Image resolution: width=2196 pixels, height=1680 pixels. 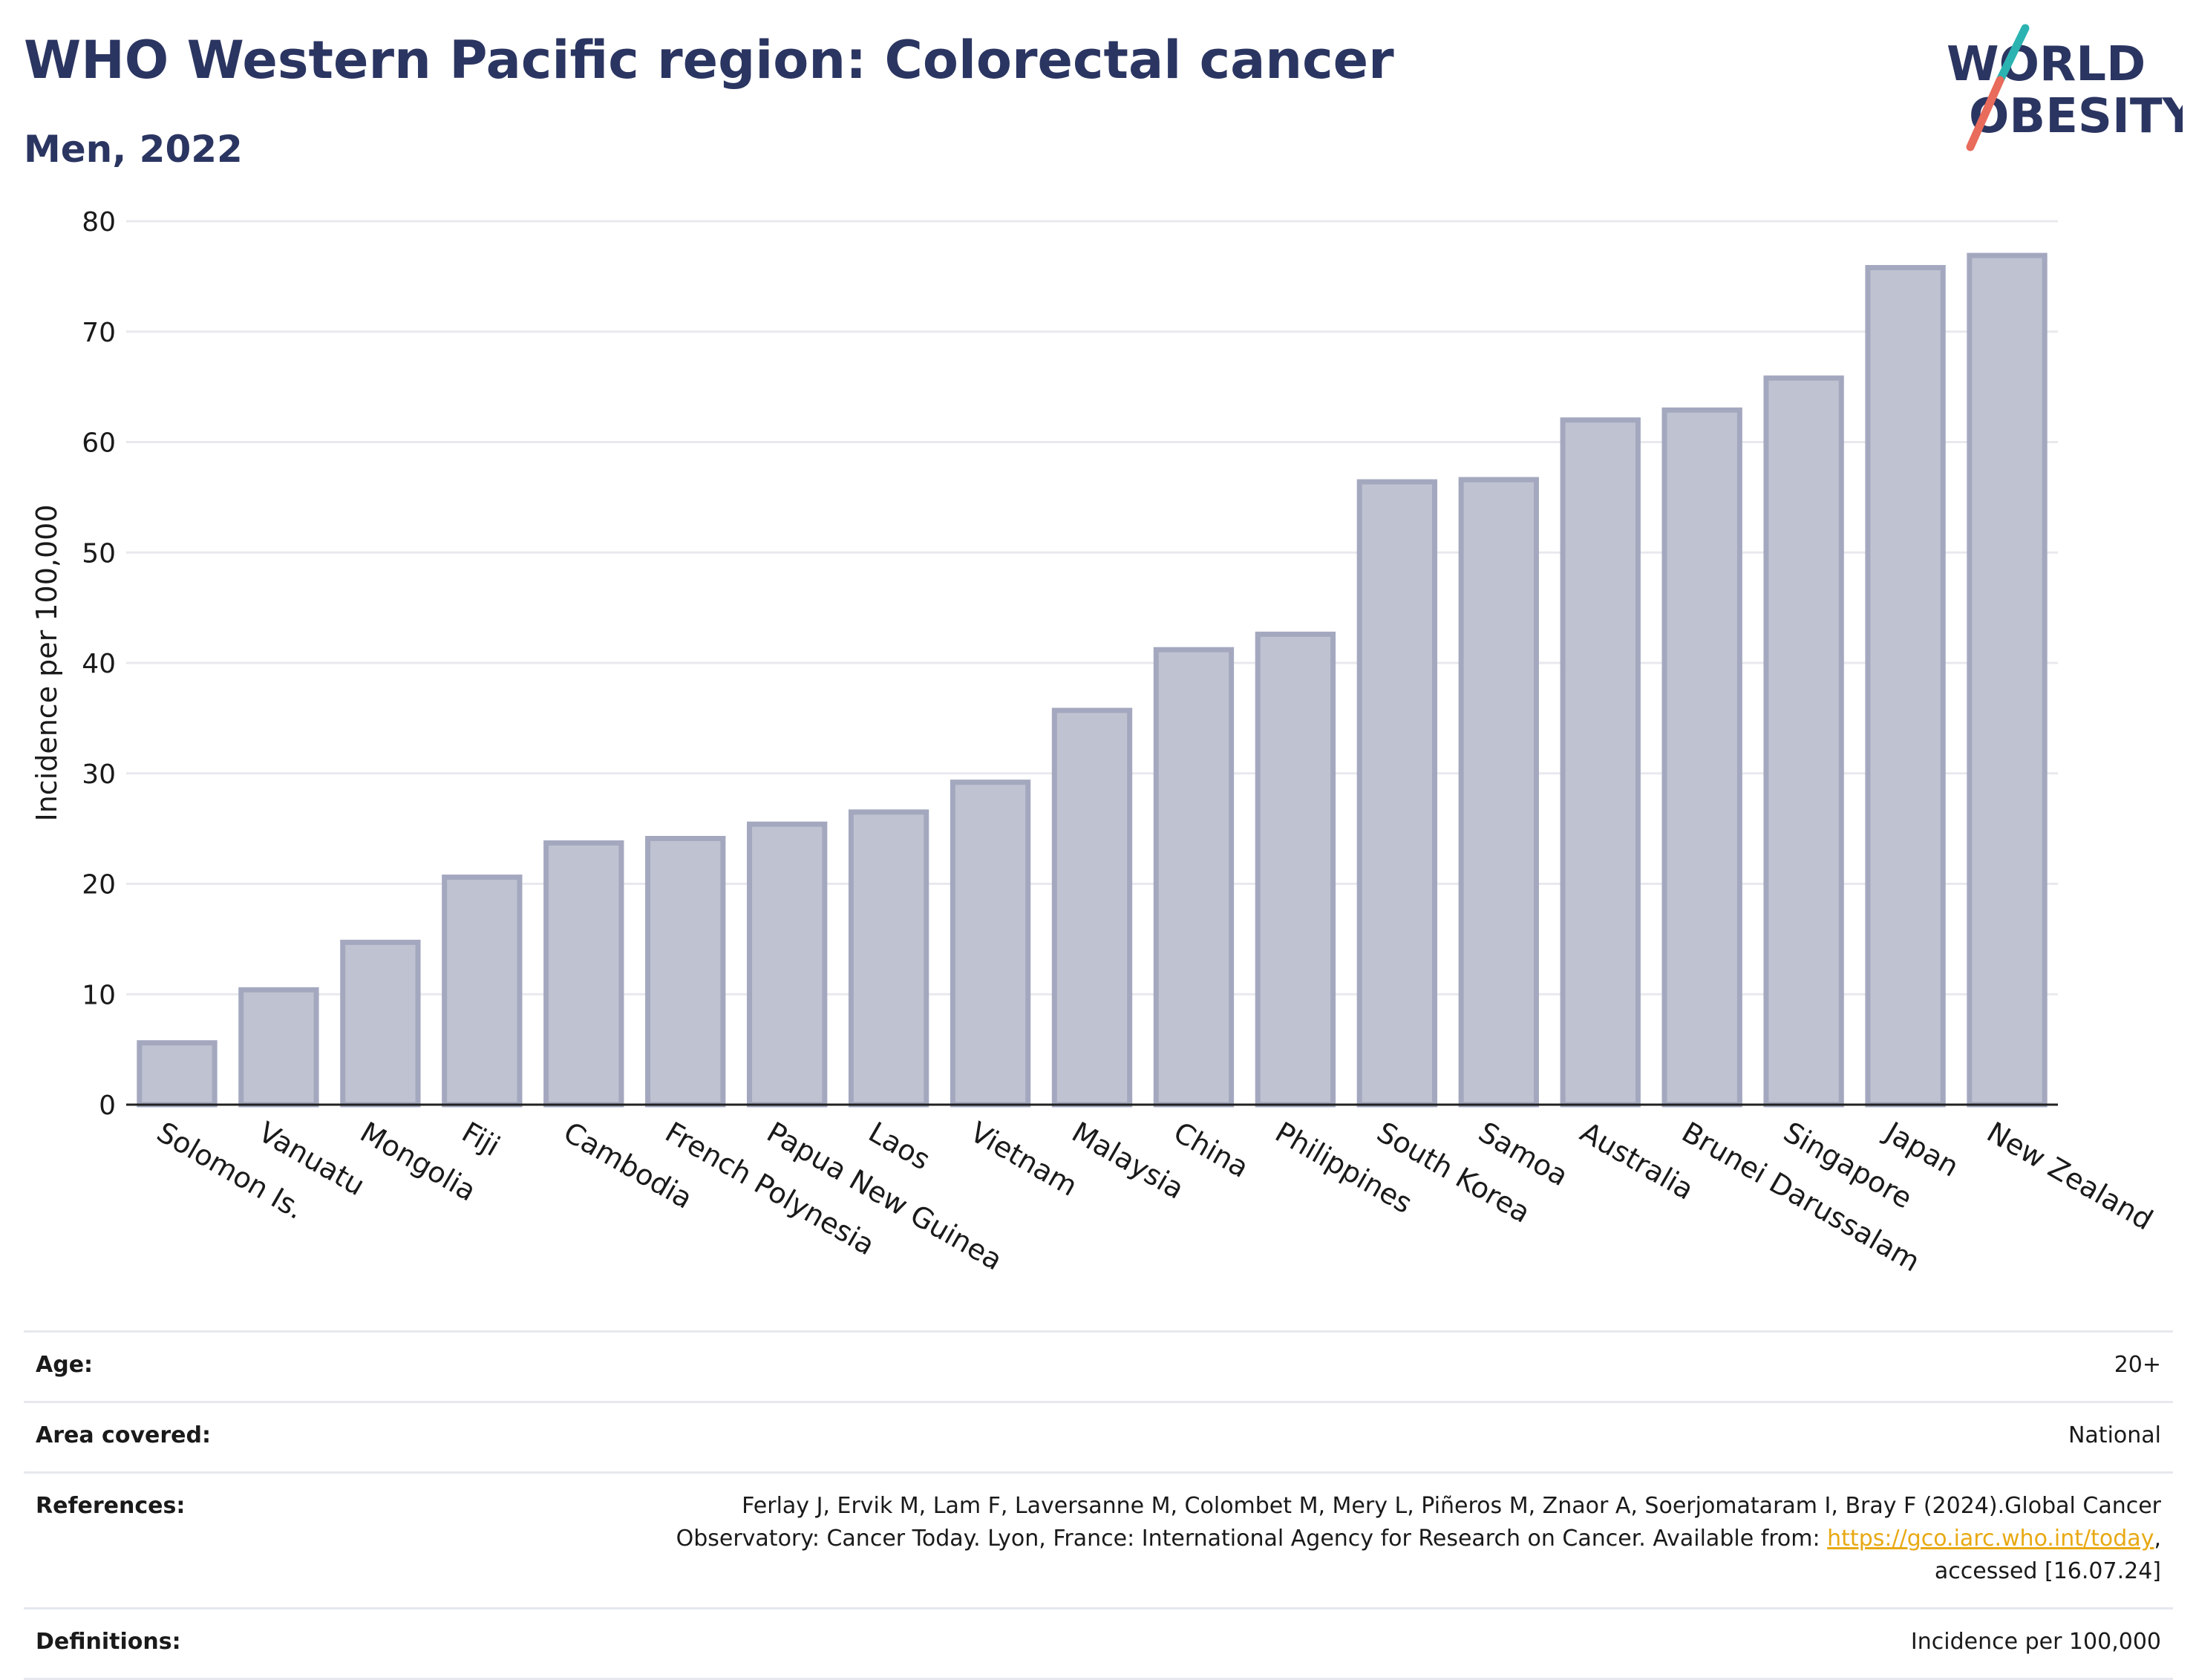 I want to click on logo-line2: OBESITY, so click(x=2076, y=117).